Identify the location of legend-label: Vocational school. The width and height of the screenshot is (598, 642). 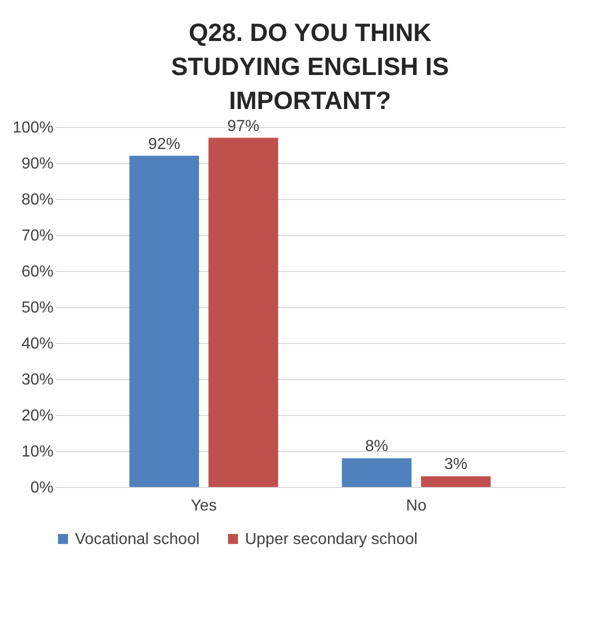
(137, 539).